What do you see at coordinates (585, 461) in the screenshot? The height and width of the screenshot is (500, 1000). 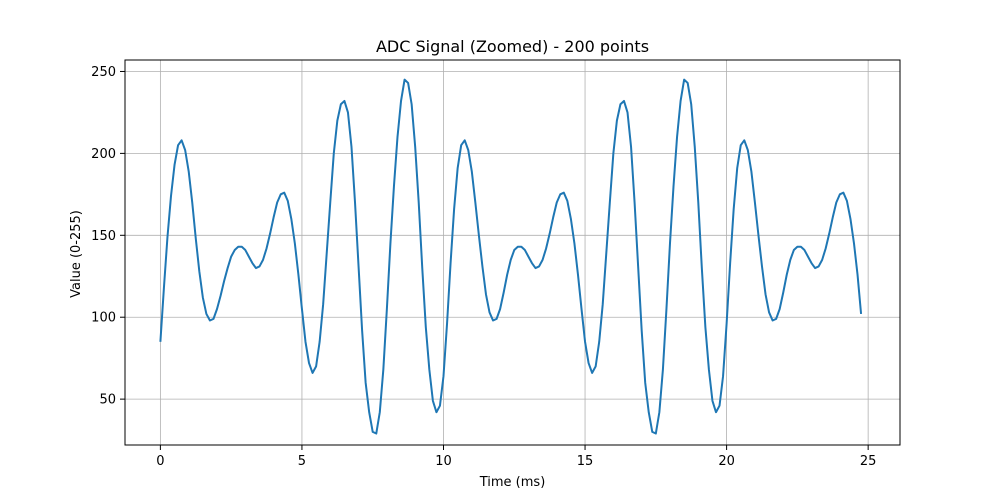 I see `x-tick-label: 15` at bounding box center [585, 461].